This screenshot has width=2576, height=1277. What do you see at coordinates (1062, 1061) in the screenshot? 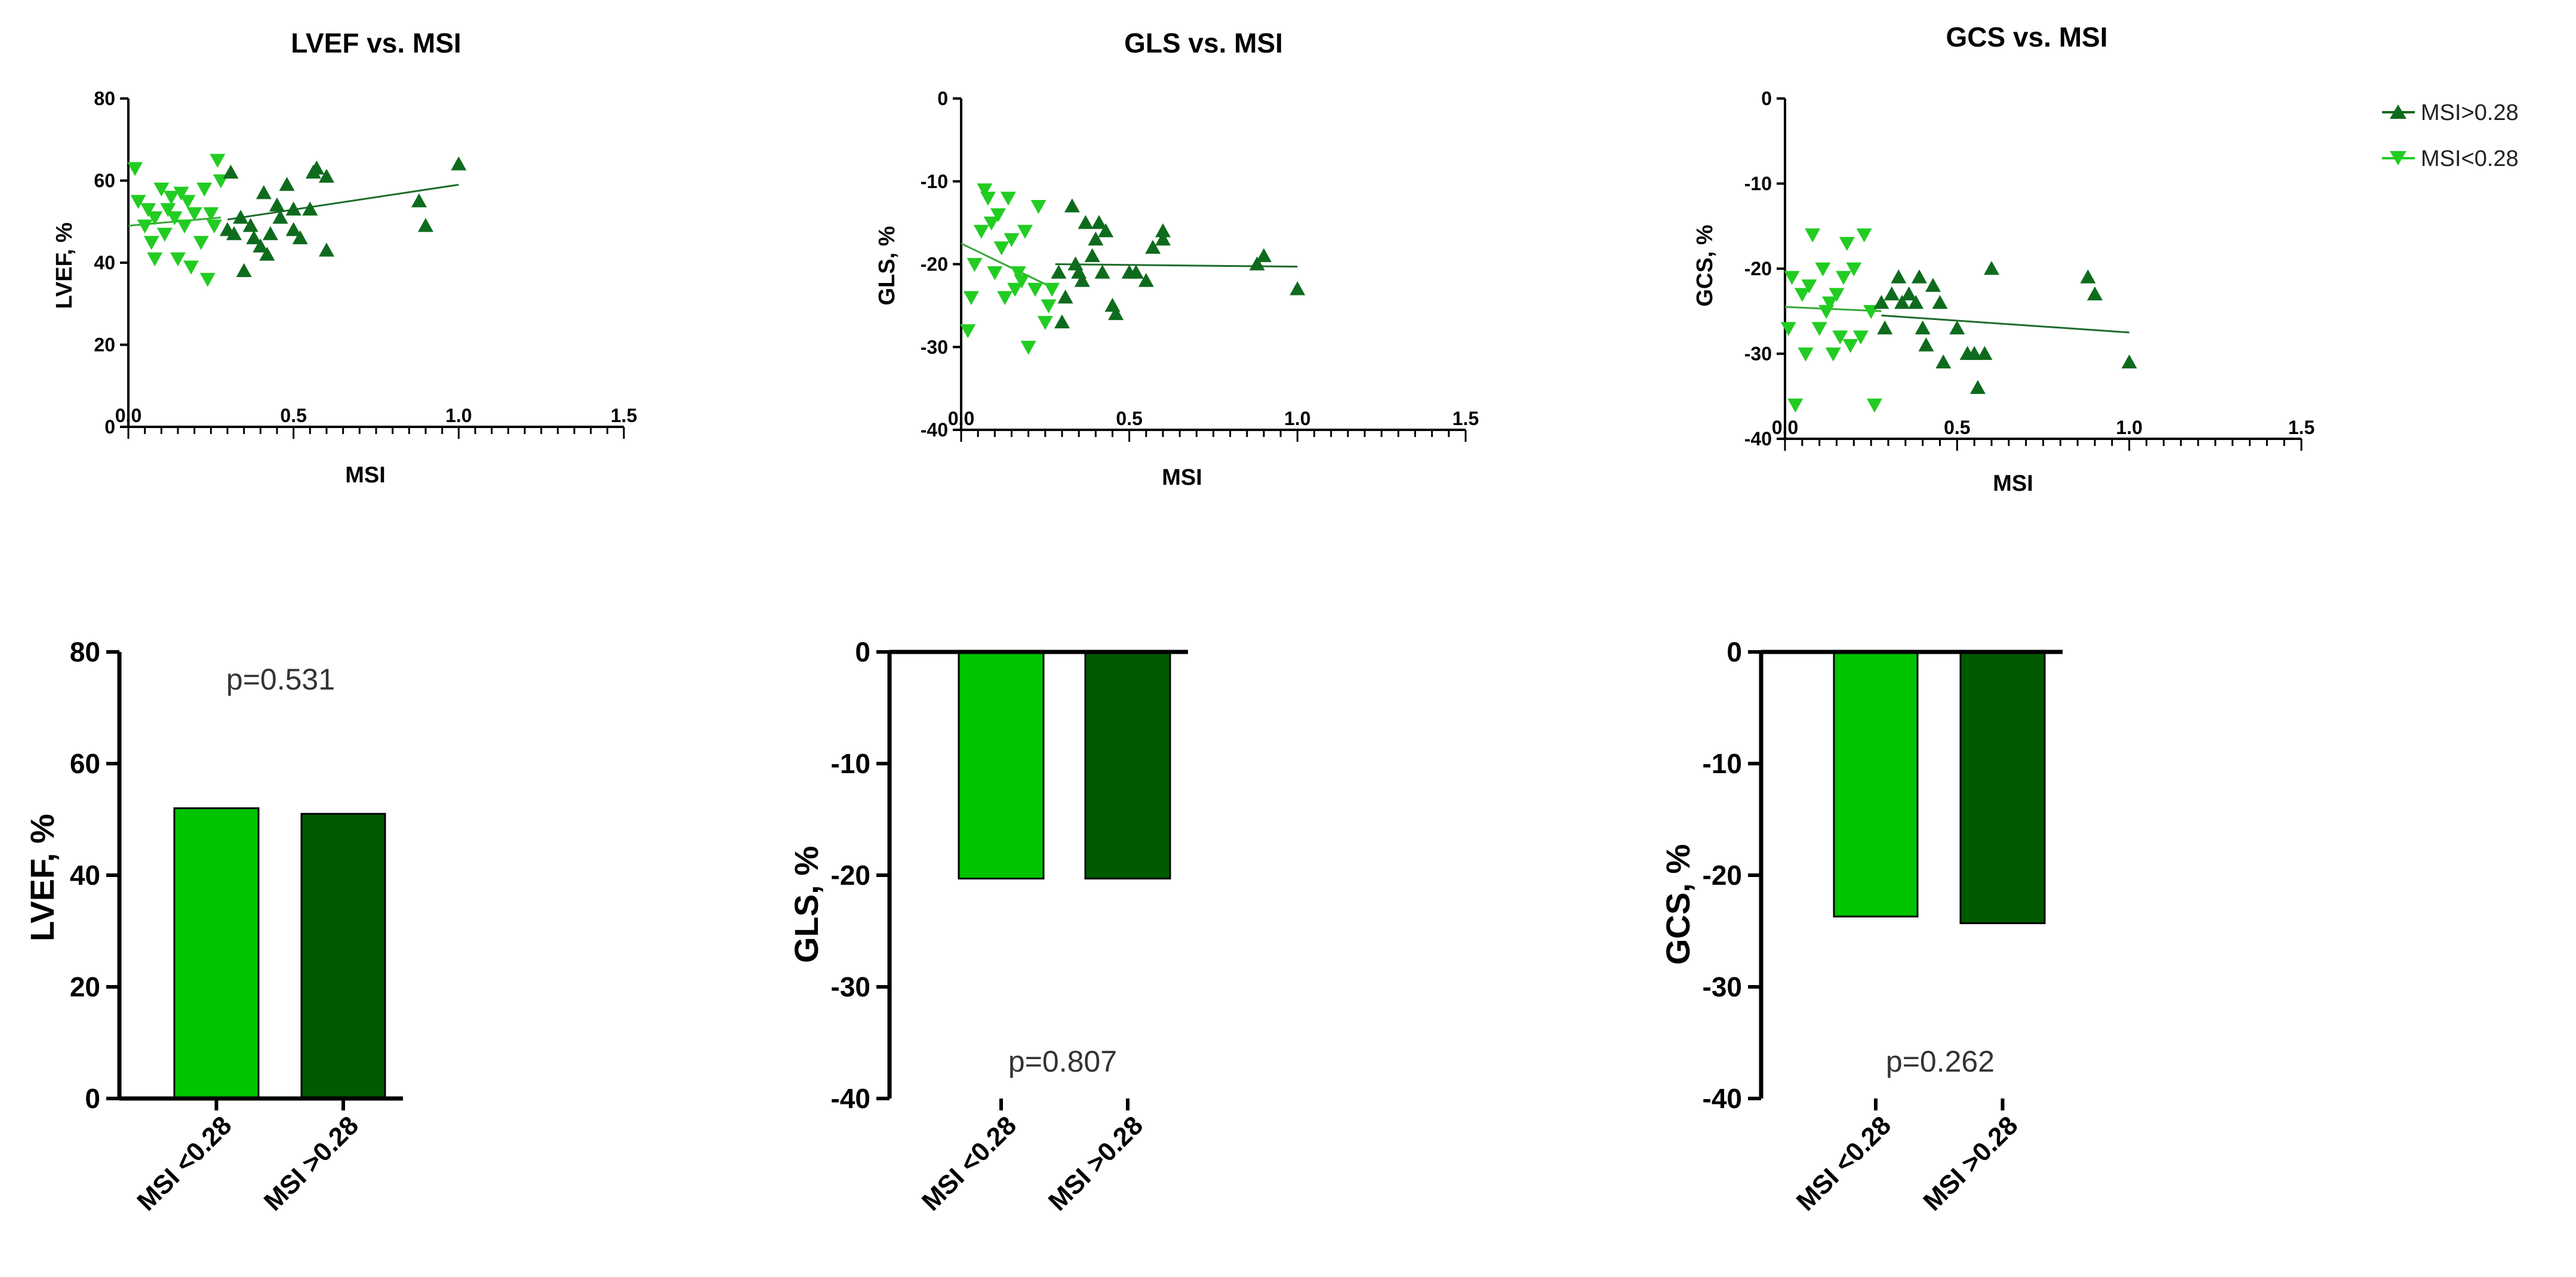
I see `p-value-annotation: p=0.807` at bounding box center [1062, 1061].